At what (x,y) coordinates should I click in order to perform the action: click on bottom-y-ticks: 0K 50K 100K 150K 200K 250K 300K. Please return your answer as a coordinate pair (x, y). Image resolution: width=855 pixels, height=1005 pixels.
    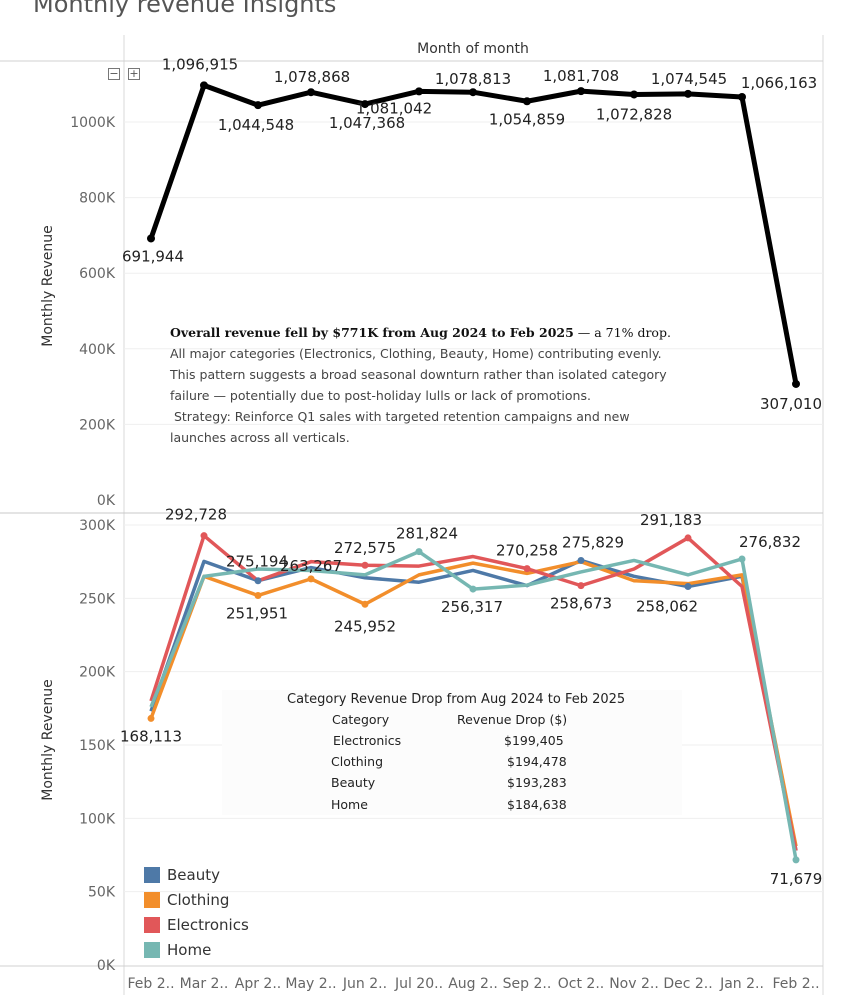
    Looking at the image, I should click on (97, 746).